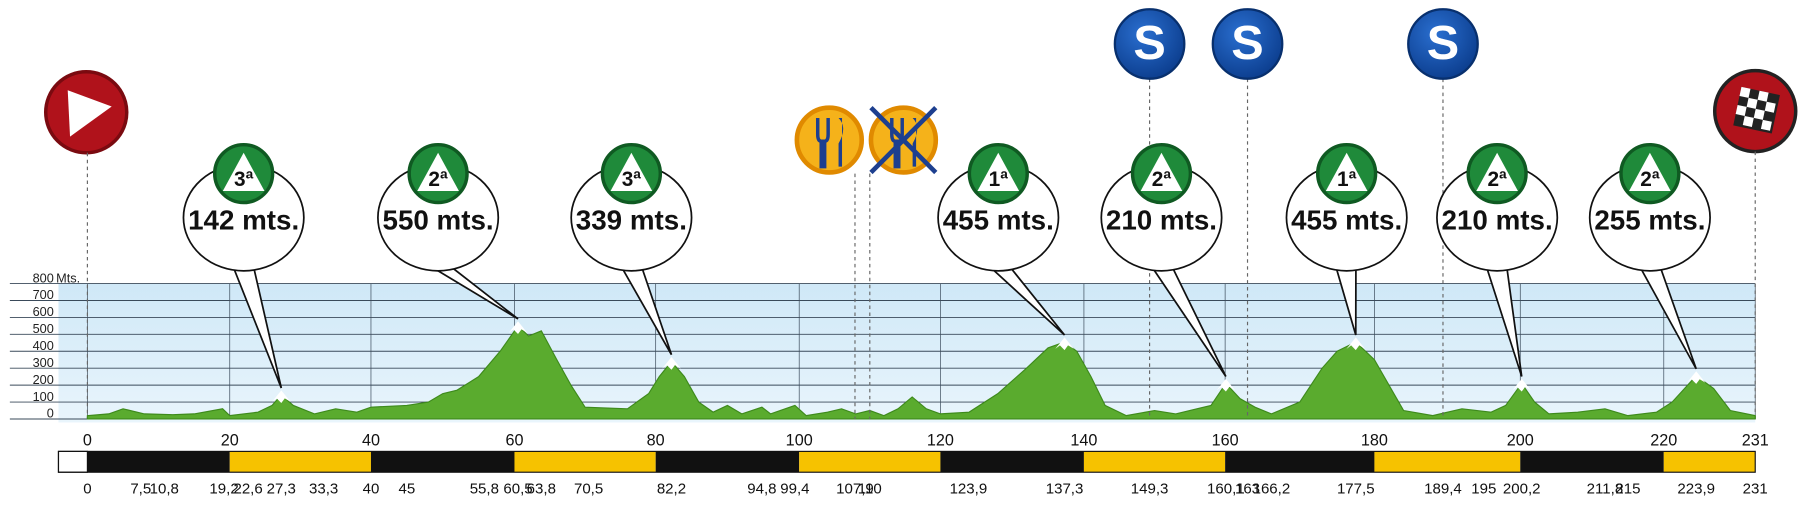 The height and width of the screenshot is (505, 1816). I want to click on climb-label: 255 mts., so click(1649, 220).